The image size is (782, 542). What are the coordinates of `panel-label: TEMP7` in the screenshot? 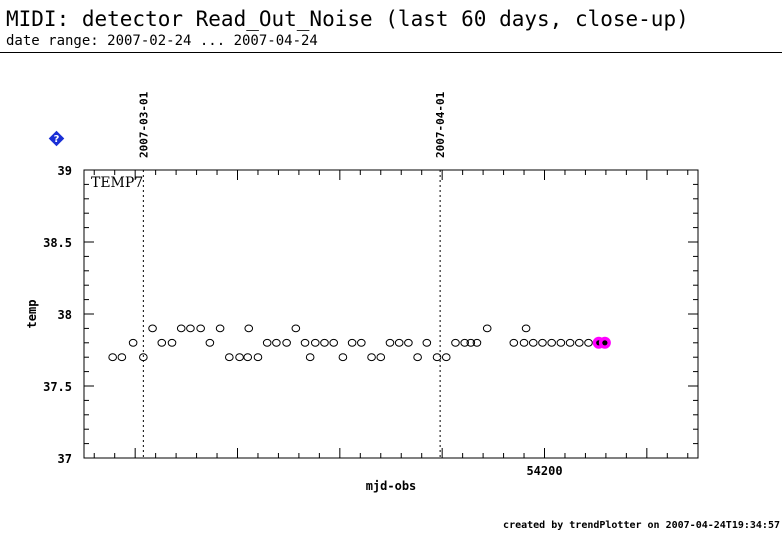 It's located at (117, 183).